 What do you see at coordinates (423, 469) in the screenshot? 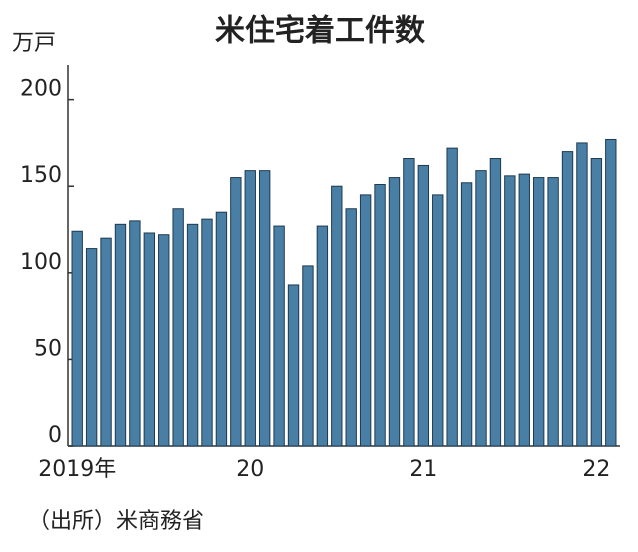
I see `x-tick-label: 21` at bounding box center [423, 469].